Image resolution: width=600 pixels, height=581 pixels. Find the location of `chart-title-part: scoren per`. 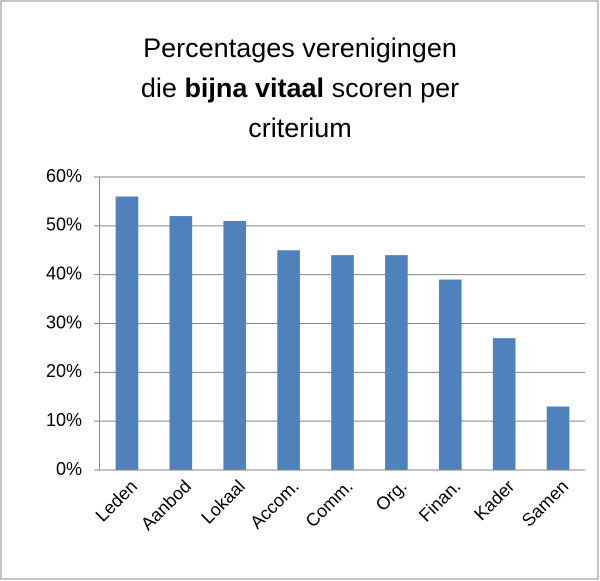

chart-title-part: scoren per is located at coordinates (396, 88).